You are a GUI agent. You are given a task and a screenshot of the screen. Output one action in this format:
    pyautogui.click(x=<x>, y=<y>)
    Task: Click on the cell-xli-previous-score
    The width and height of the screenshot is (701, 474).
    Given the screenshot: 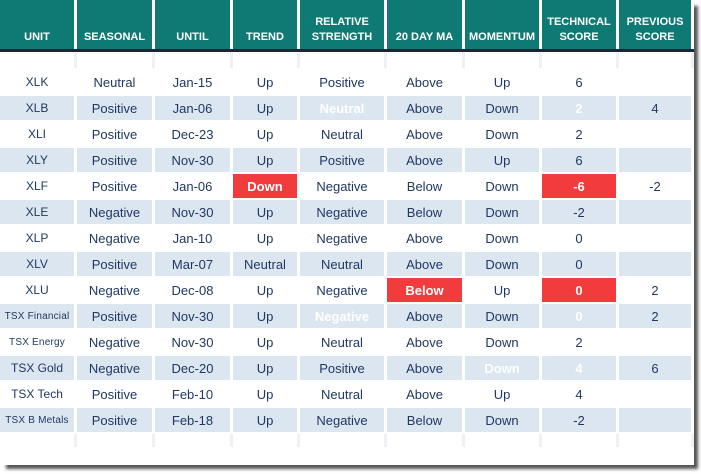 What is the action you would take?
    pyautogui.click(x=655, y=134)
    